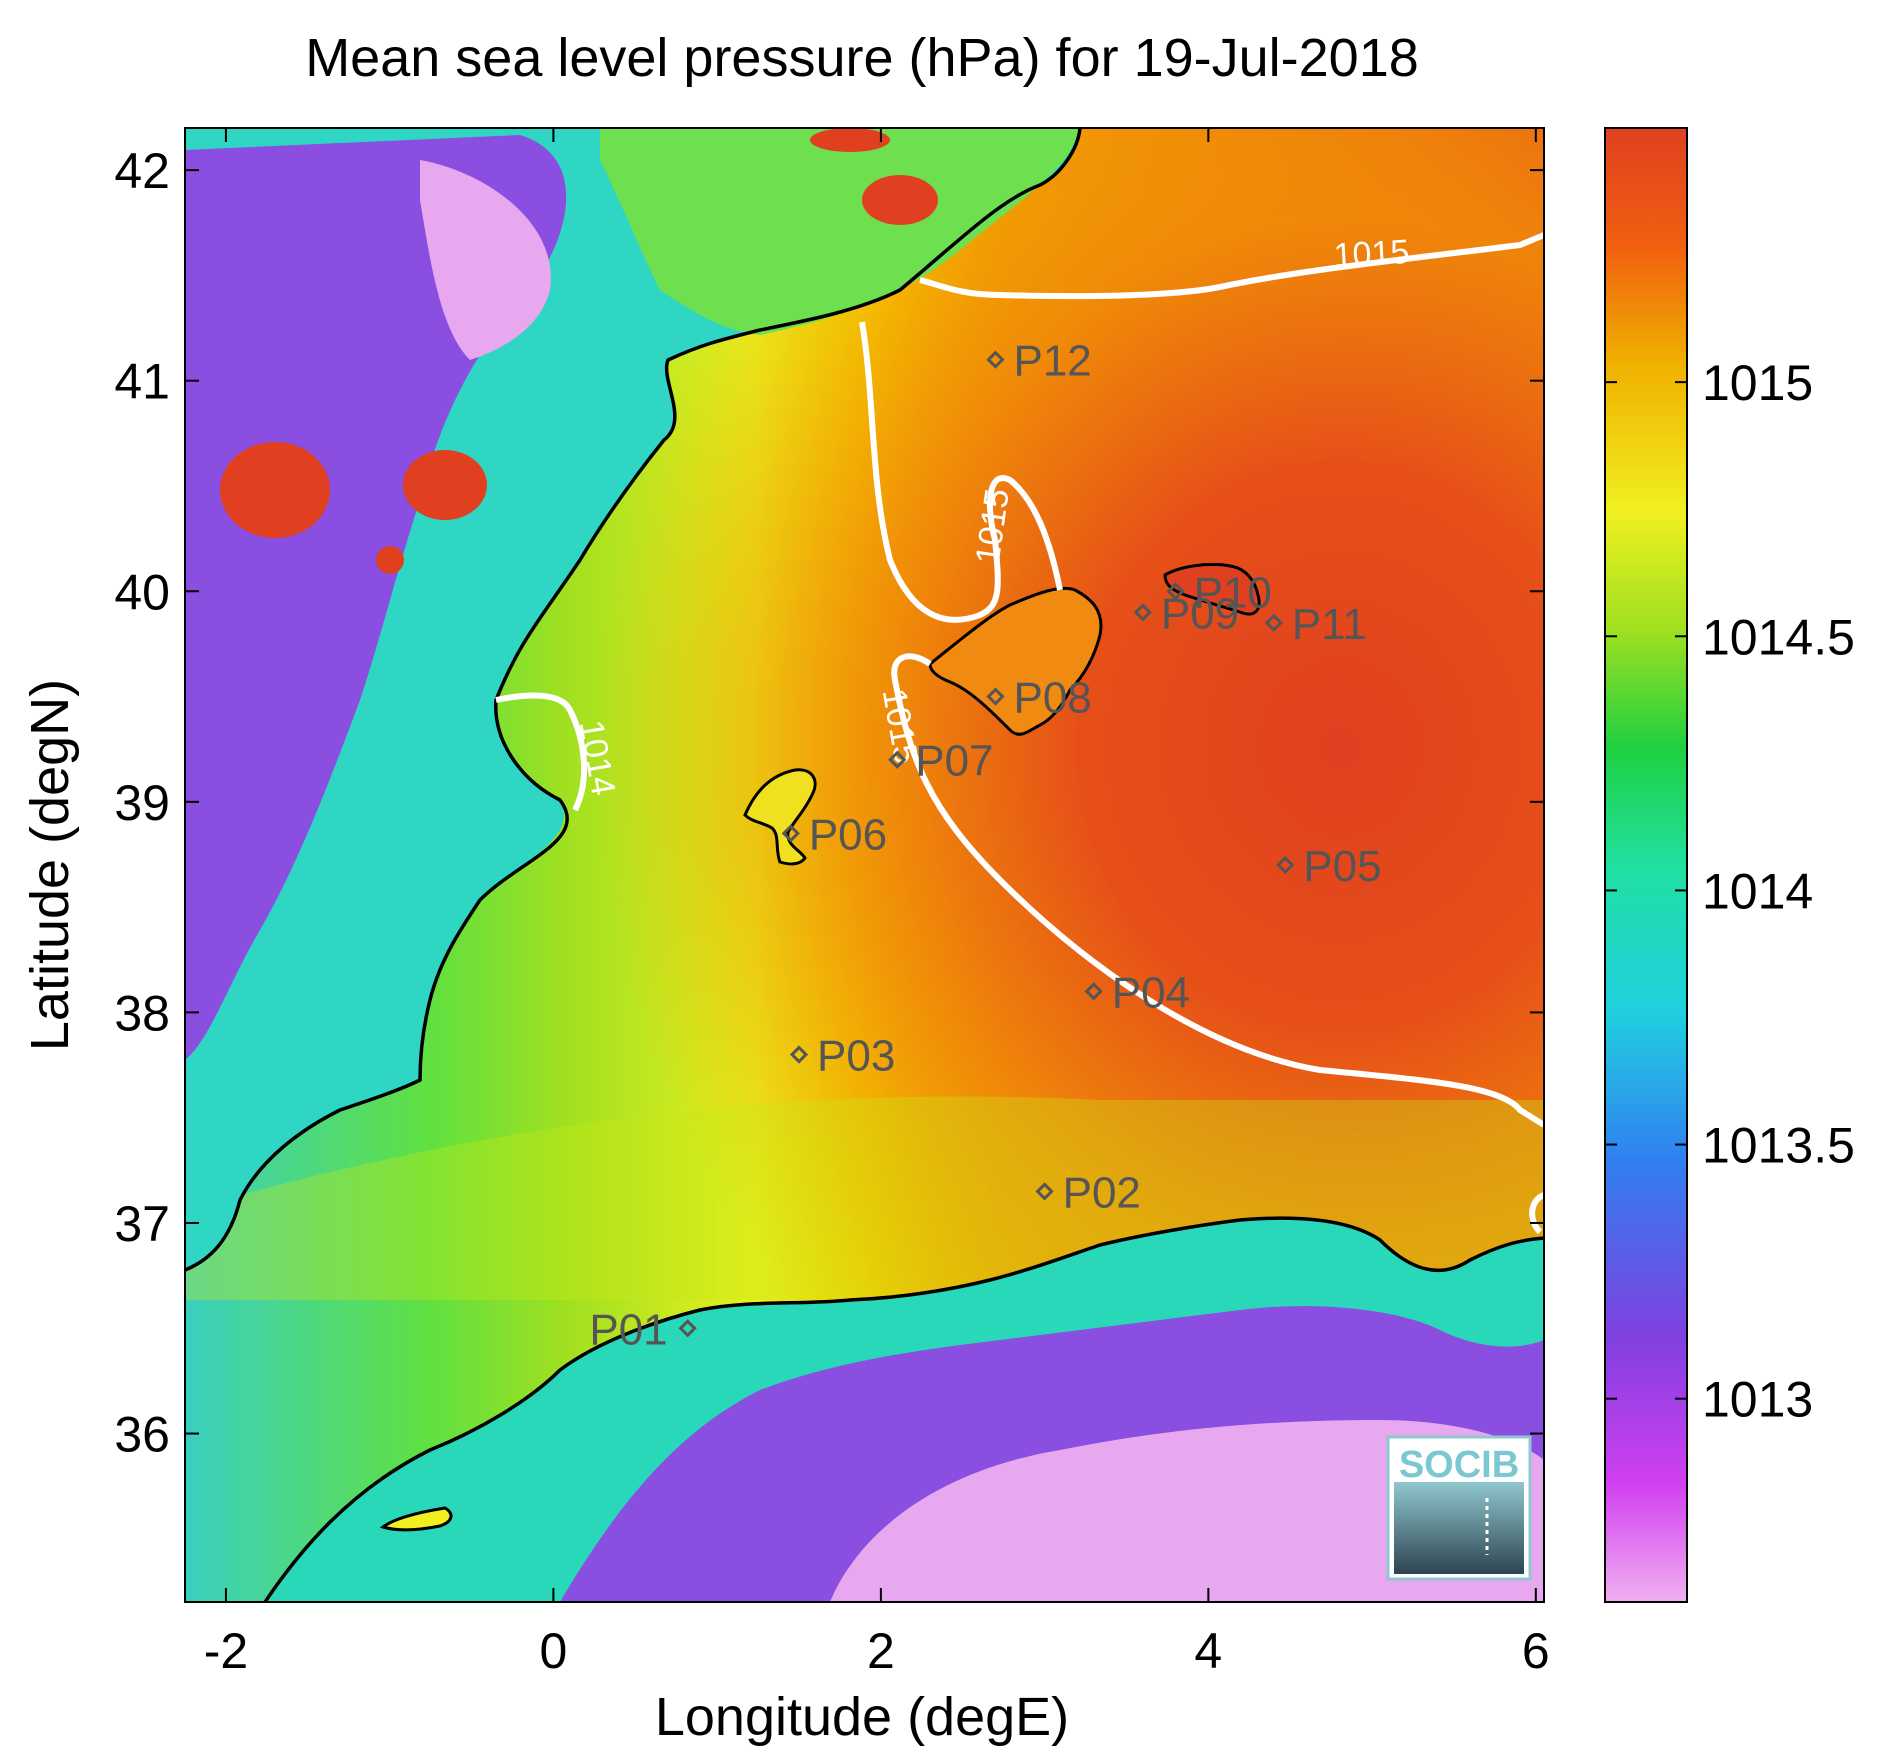 This screenshot has width=1904, height=1758. What do you see at coordinates (376, 597) in the screenshot?
I see `iberia-plateau` at bounding box center [376, 597].